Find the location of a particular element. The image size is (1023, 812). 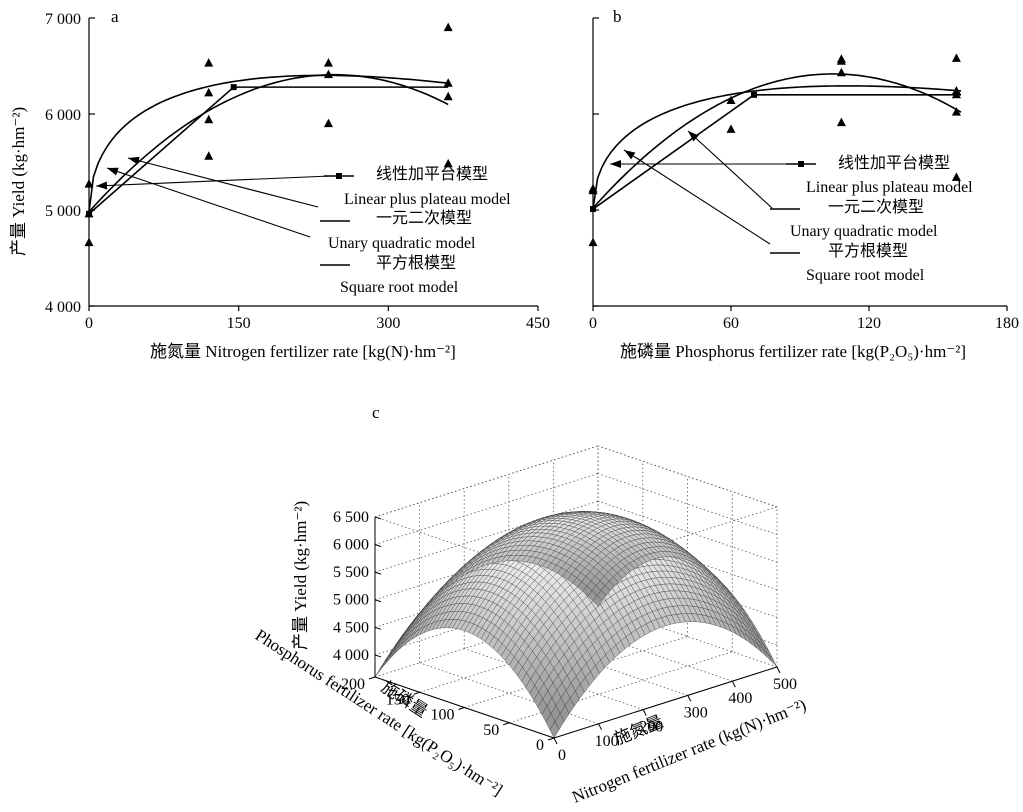

legend-a-zh-1: 线性加平台模型 is located at coordinates (432, 174).